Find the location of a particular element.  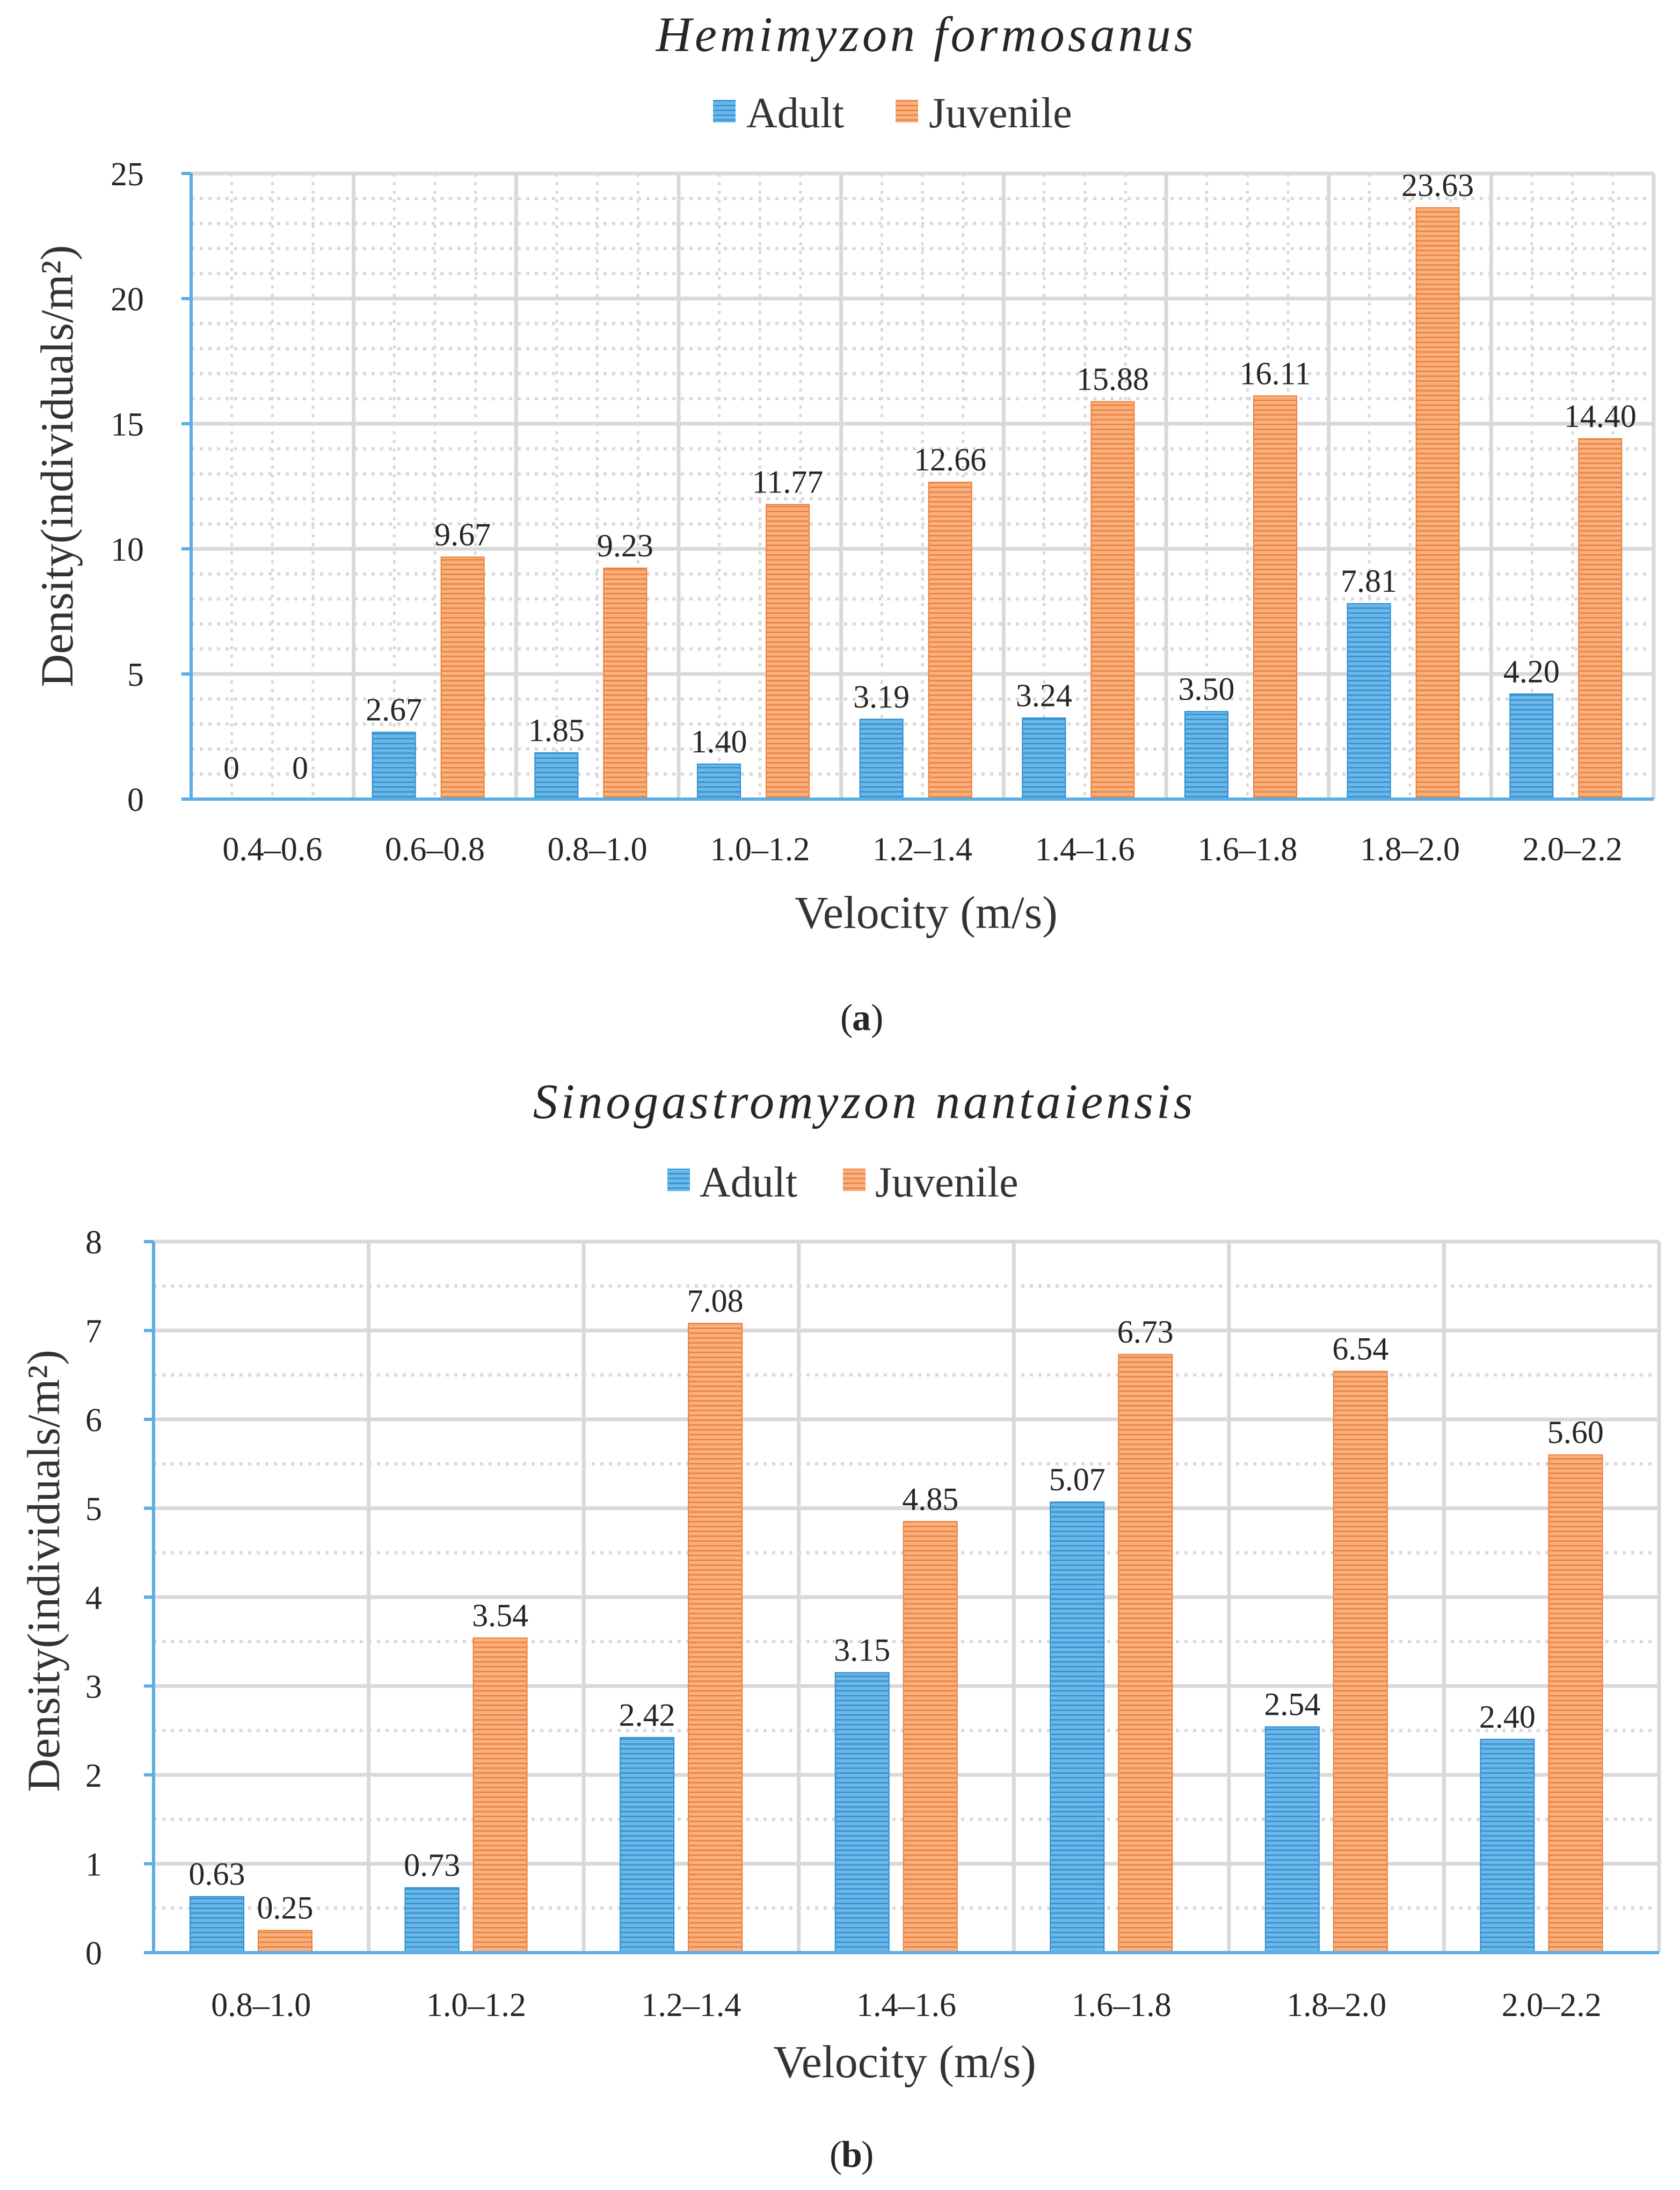

data-label-adult: 3.50 is located at coordinates (1207, 689).